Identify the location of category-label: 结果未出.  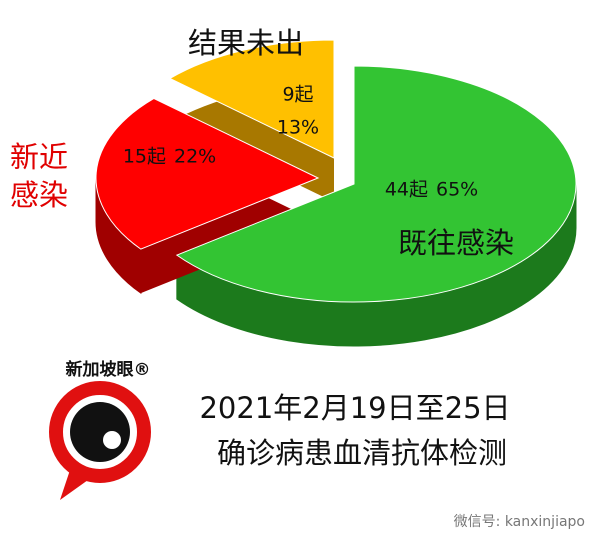
(246, 43).